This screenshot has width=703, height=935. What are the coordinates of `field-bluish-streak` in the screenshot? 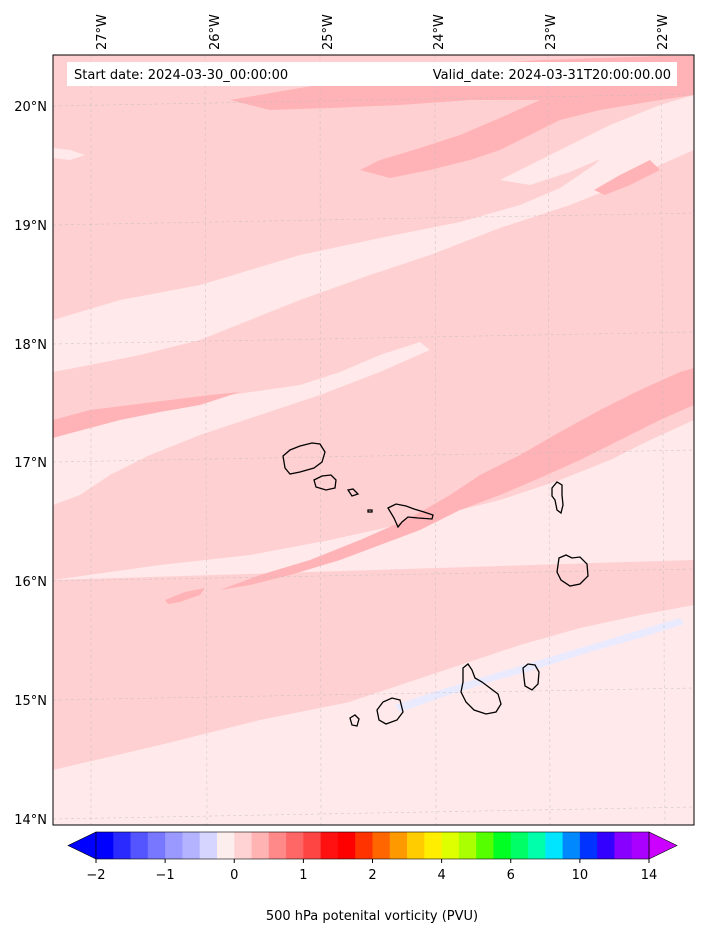 It's located at (539, 665).